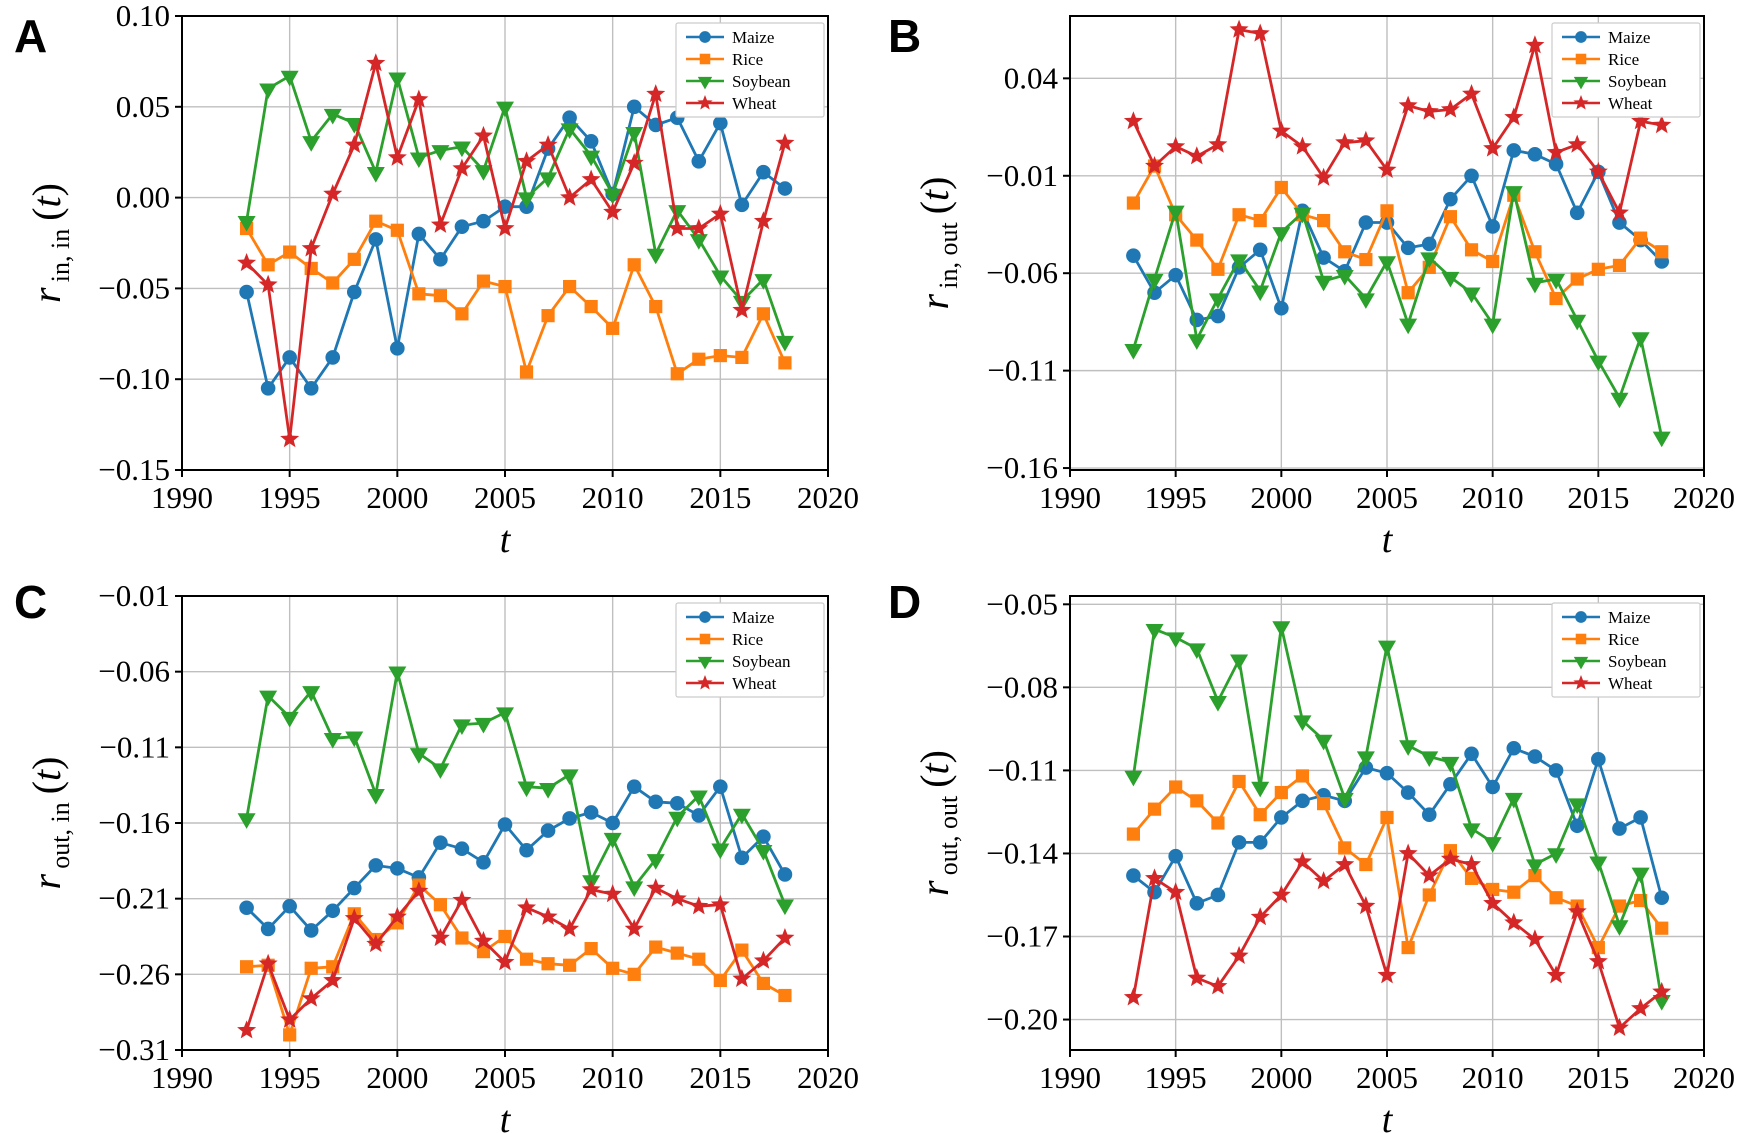 The image size is (1748, 1133). Describe the element at coordinates (134, 378) in the screenshot. I see `y-tick-label: −0.10` at that location.